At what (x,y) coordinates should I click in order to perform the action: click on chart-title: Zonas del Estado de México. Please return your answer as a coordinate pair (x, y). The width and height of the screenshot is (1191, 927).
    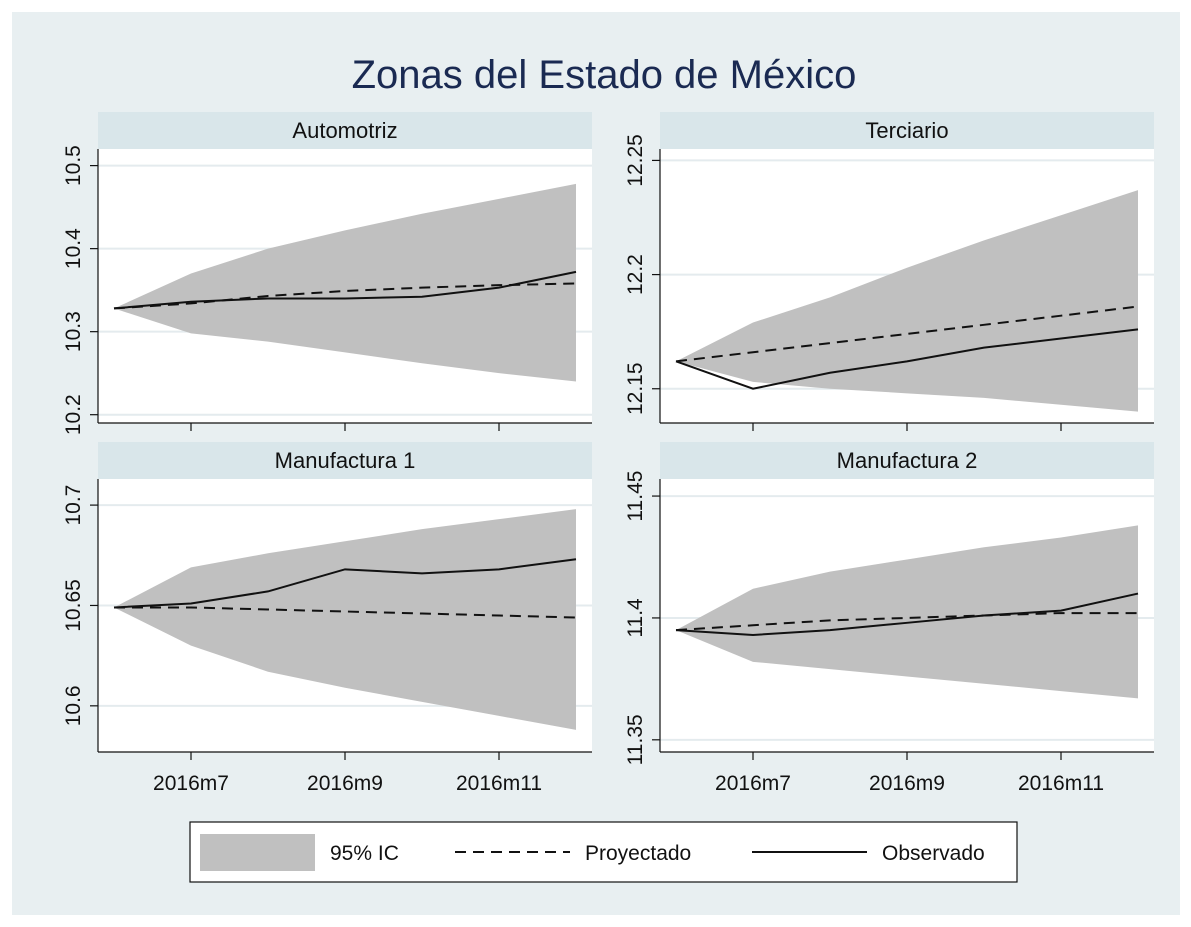
    Looking at the image, I should click on (604, 75).